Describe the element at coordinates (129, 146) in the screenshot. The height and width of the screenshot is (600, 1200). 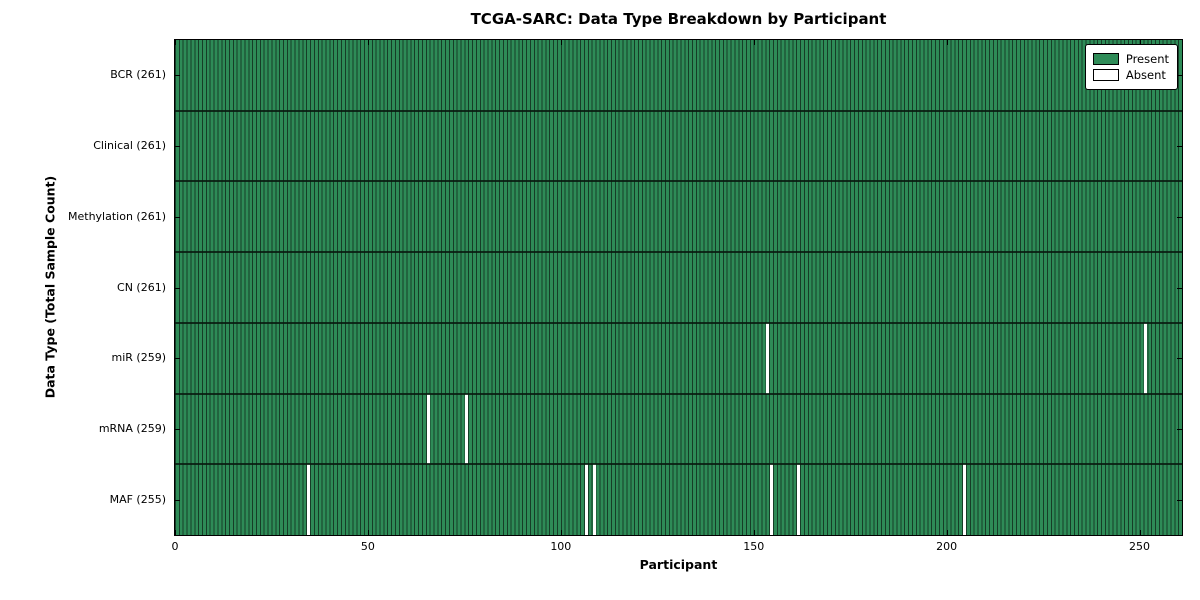
I see `y-tick-label-Clinical: Clinical (261)` at that location.